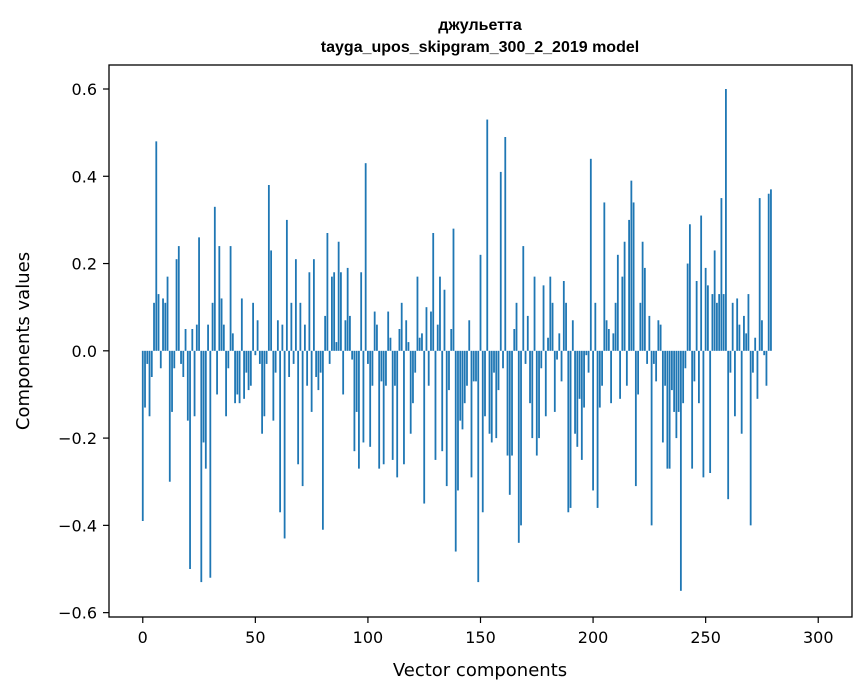 The width and height of the screenshot is (867, 696). I want to click on chart-title: джульетта, so click(480, 25).